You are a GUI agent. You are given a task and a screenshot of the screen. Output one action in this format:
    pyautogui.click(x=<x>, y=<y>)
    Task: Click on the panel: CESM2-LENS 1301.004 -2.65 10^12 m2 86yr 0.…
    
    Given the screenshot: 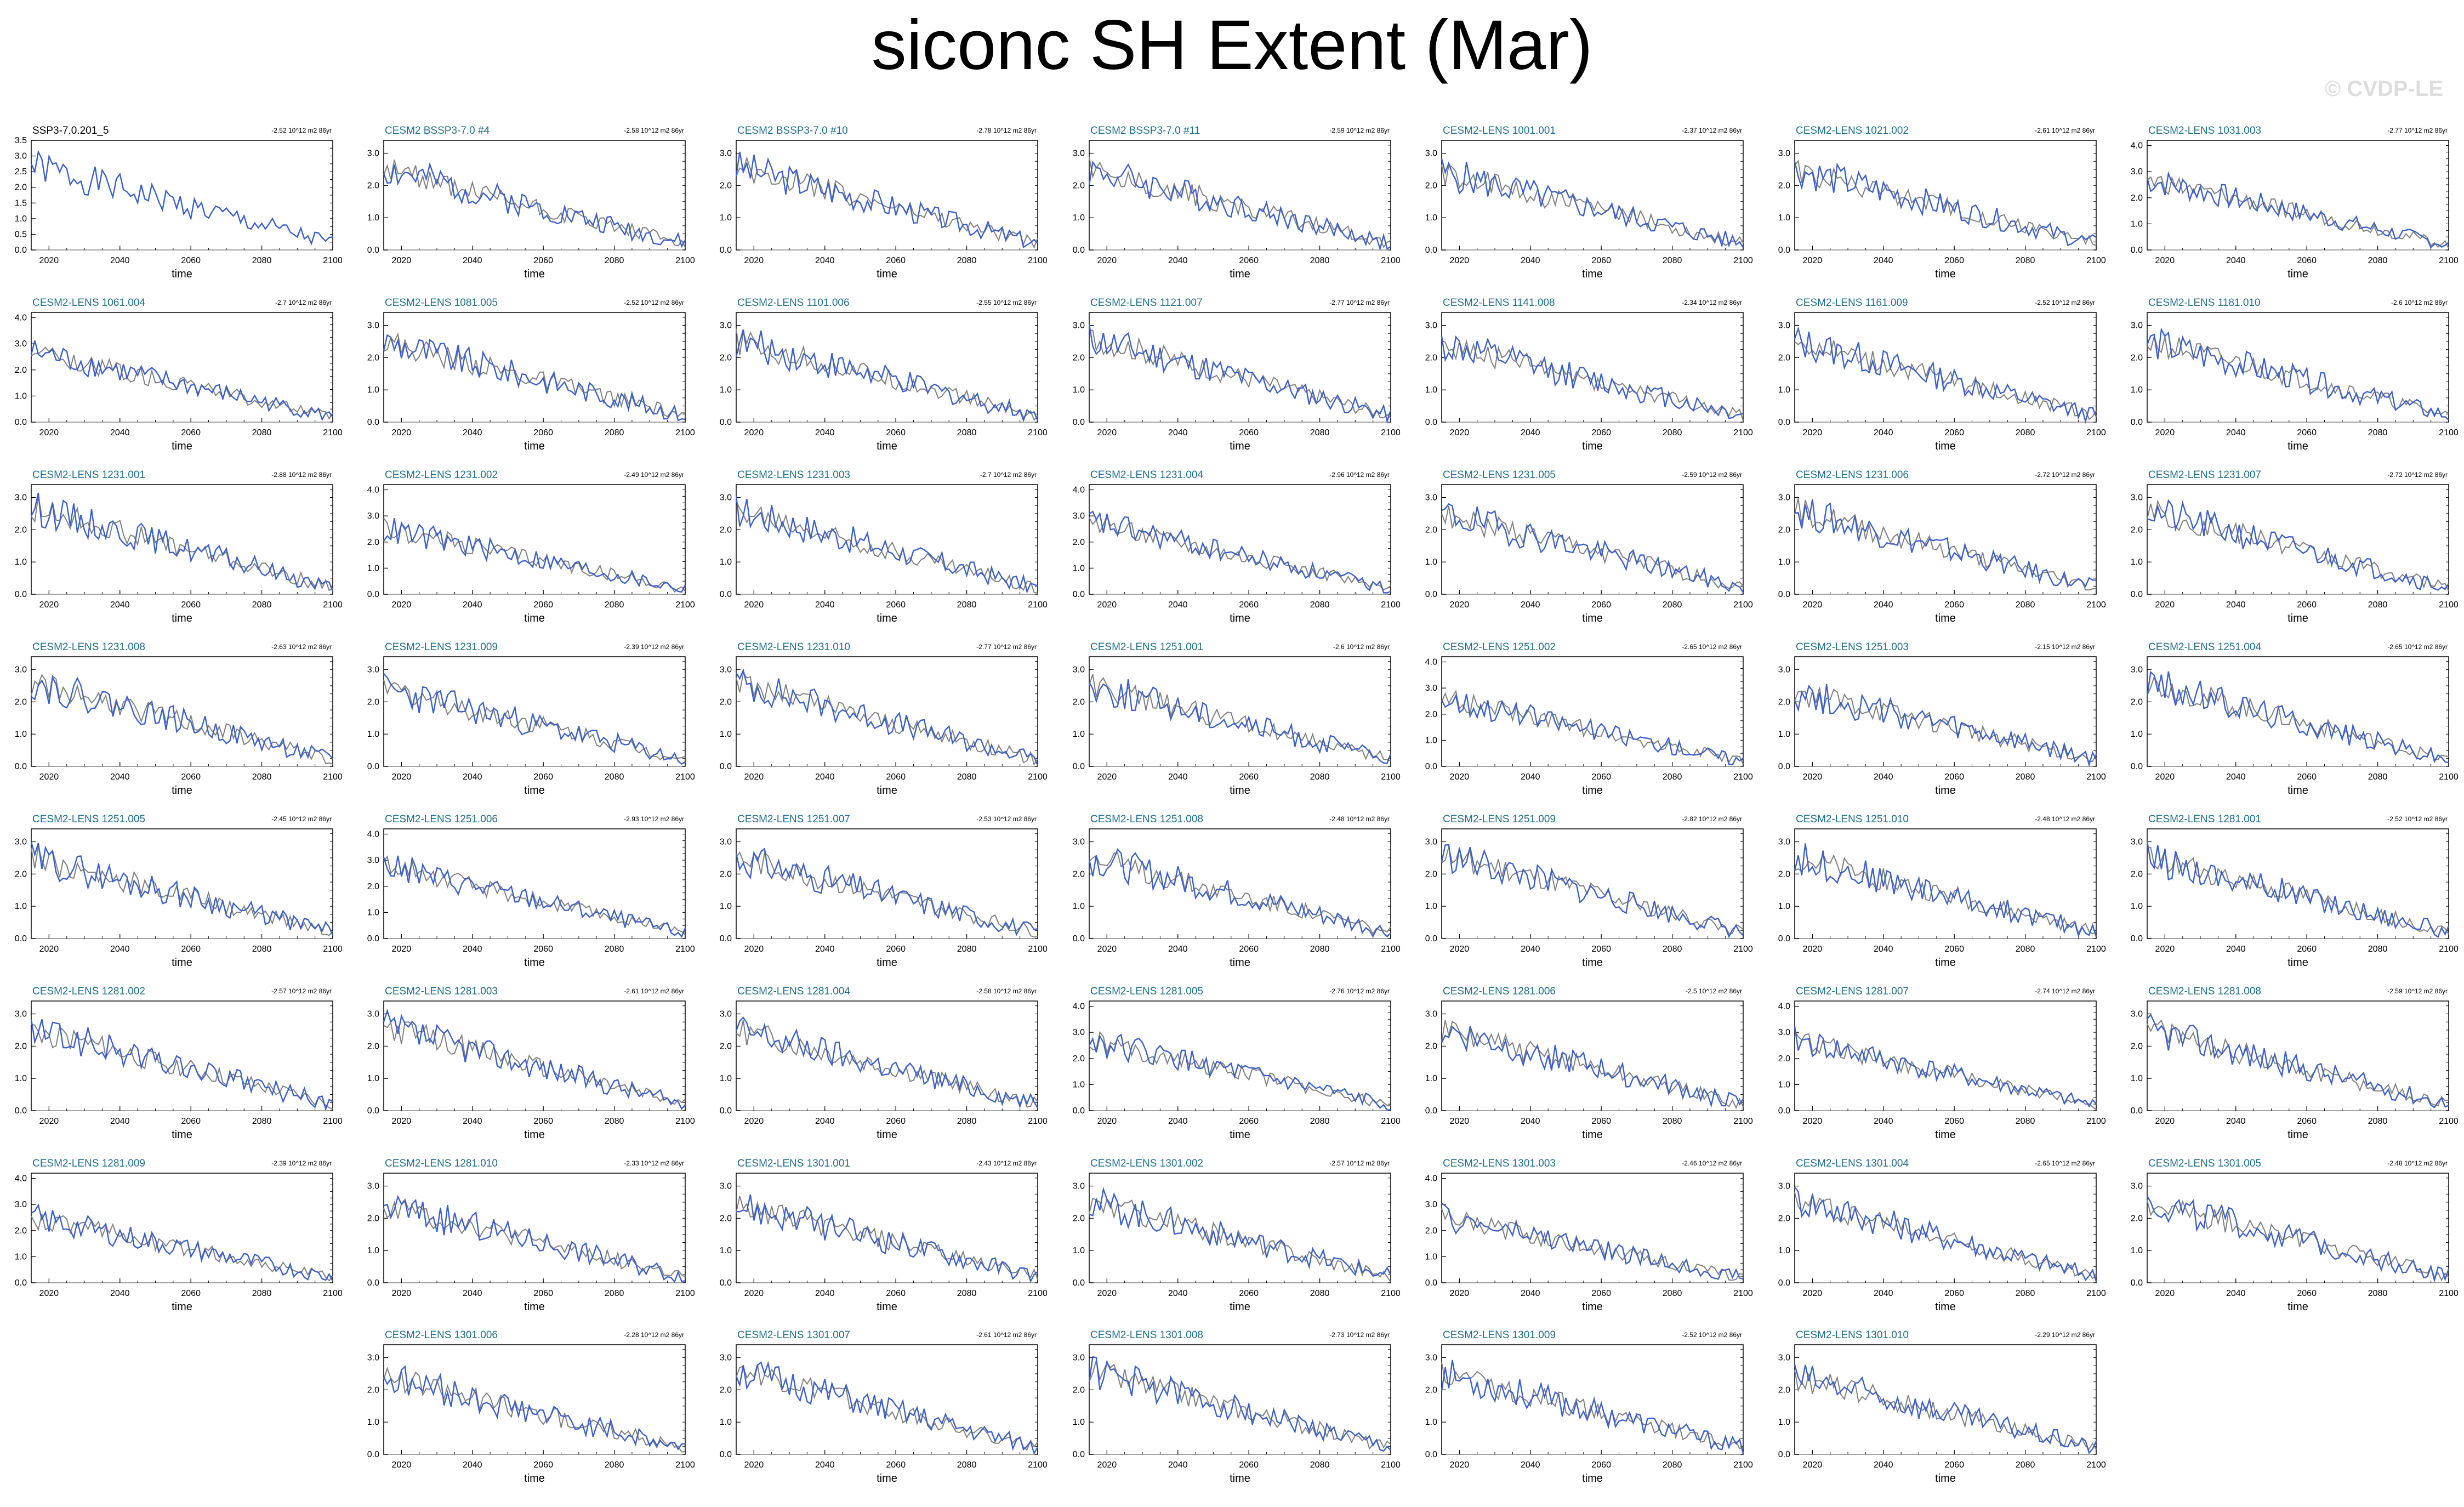 What is the action you would take?
    pyautogui.click(x=1942, y=1235)
    